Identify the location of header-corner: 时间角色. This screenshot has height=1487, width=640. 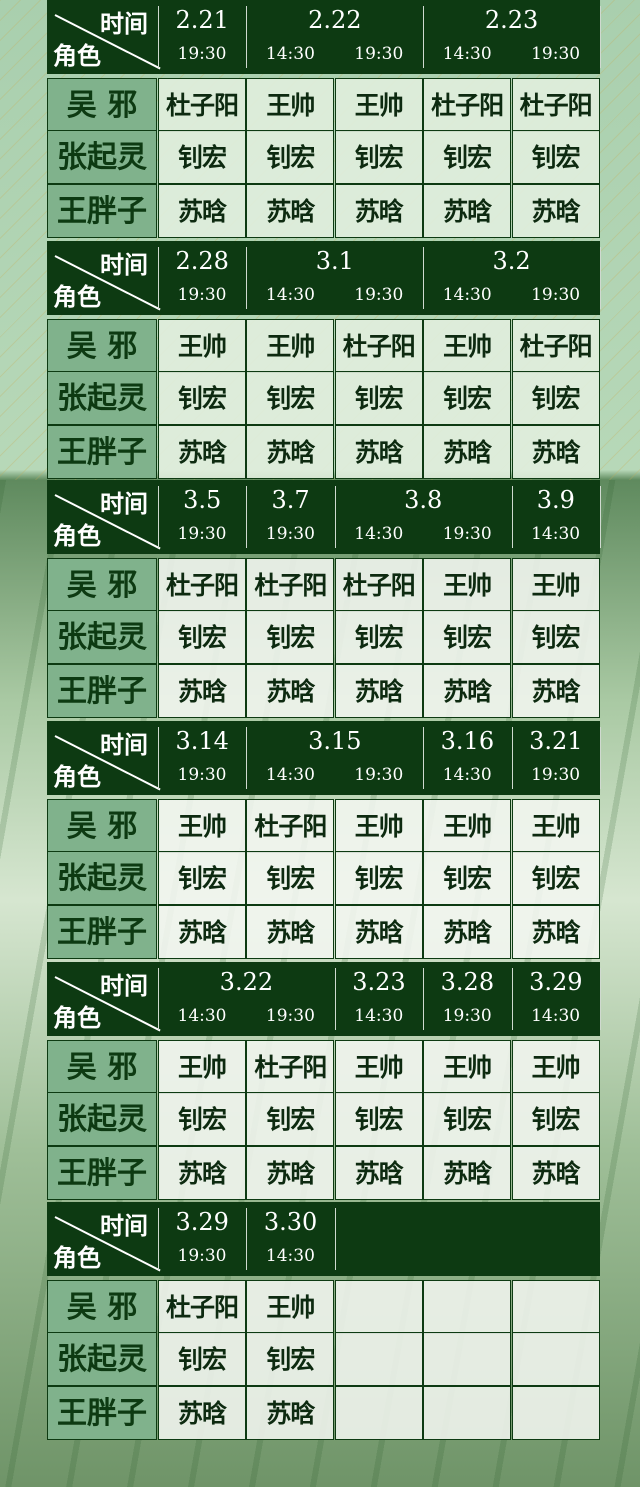
(104, 1239).